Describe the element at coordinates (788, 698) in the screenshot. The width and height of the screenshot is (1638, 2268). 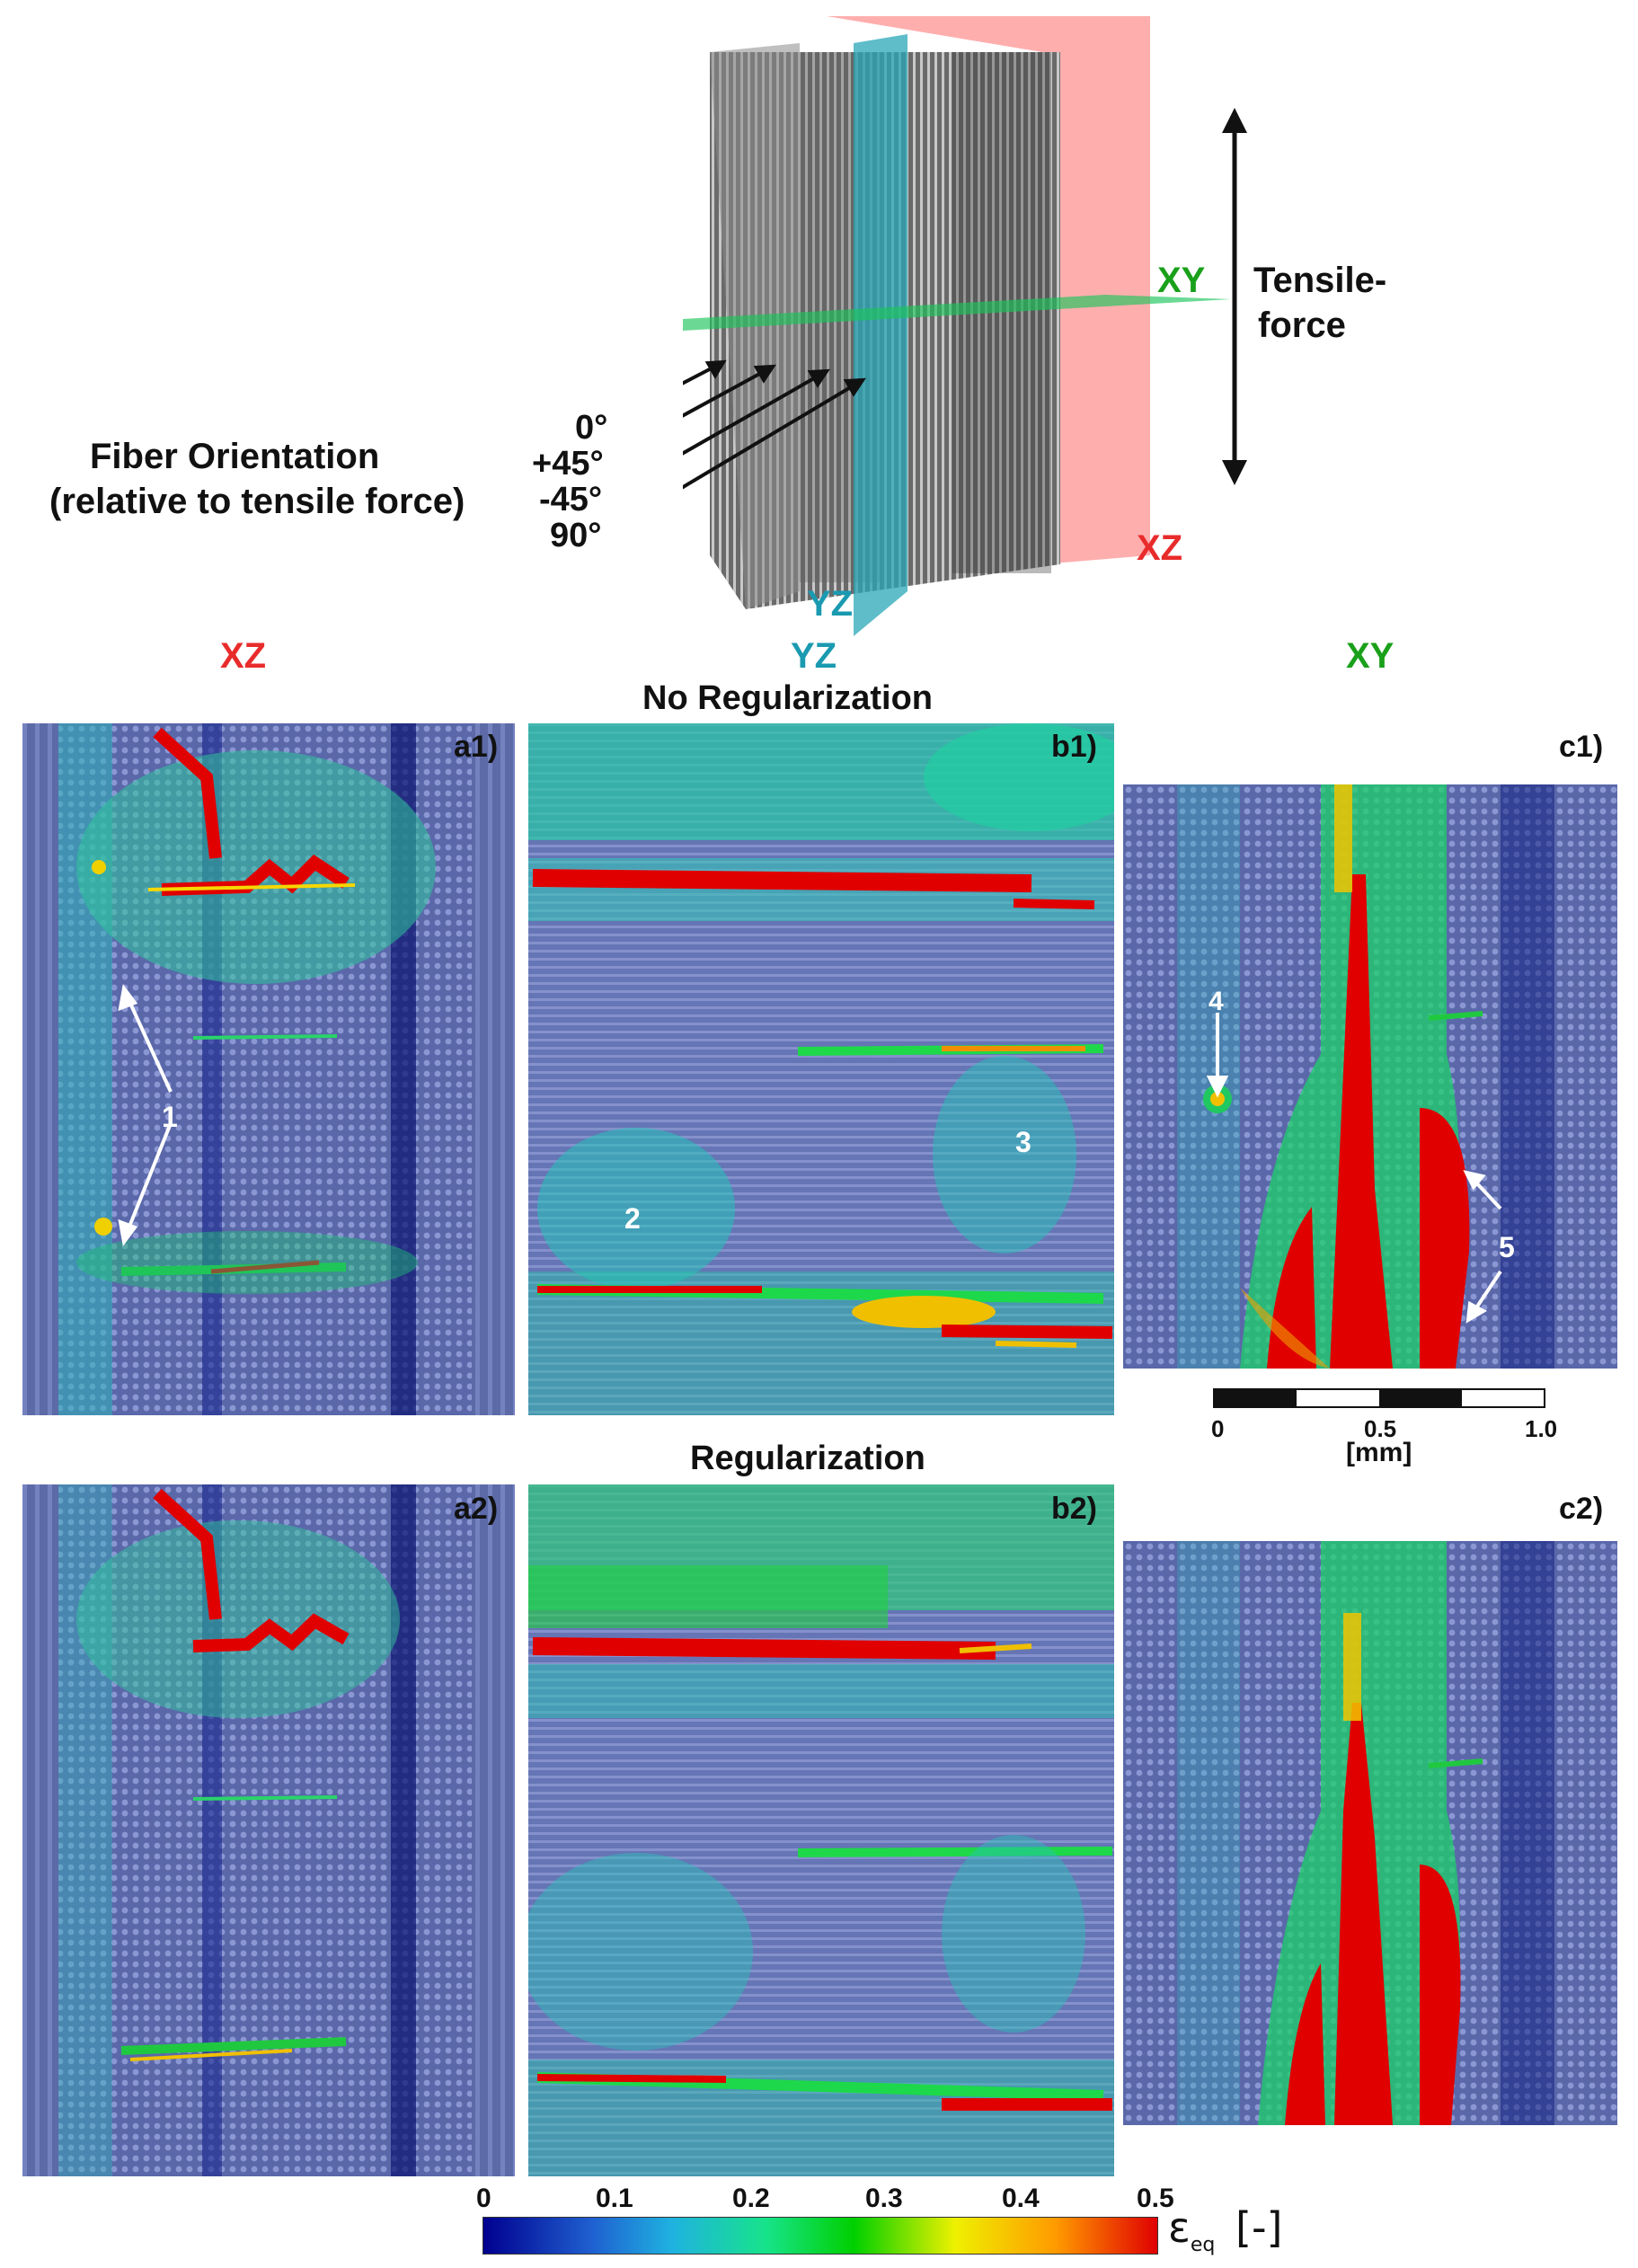
I see `row-title-no-regularization: No Regularization` at that location.